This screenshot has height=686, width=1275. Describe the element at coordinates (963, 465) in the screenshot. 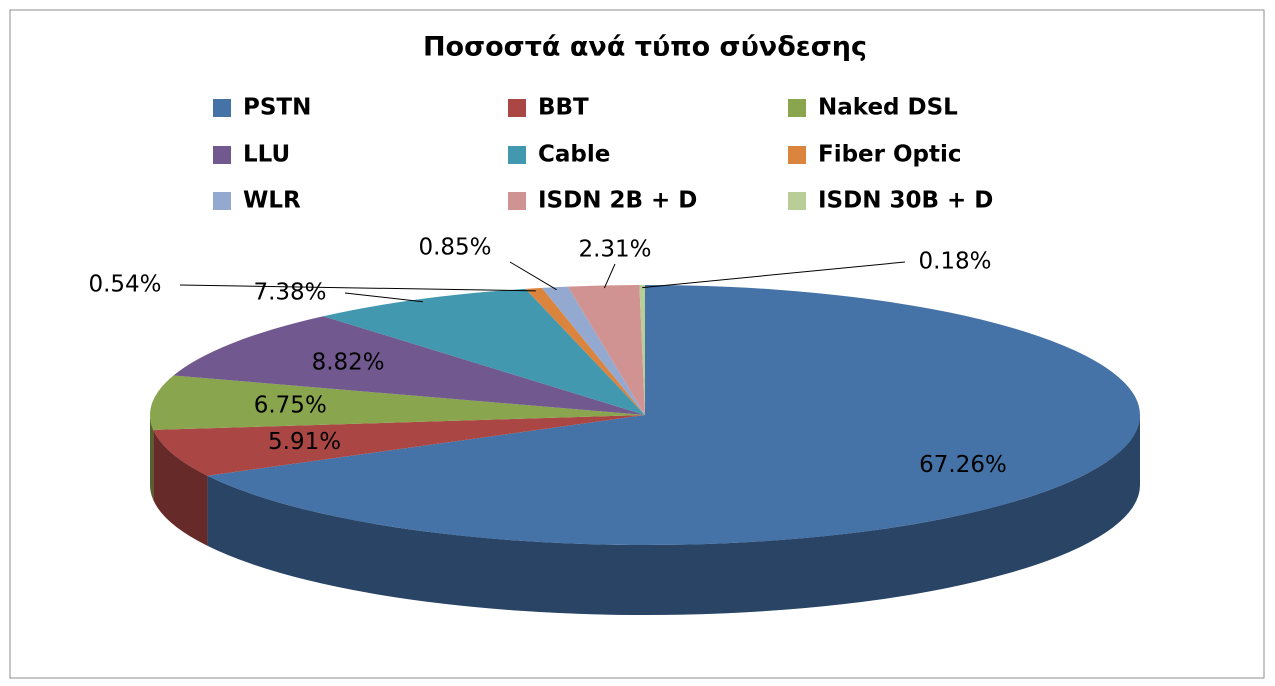

I see `data-label: 67.26%` at that location.